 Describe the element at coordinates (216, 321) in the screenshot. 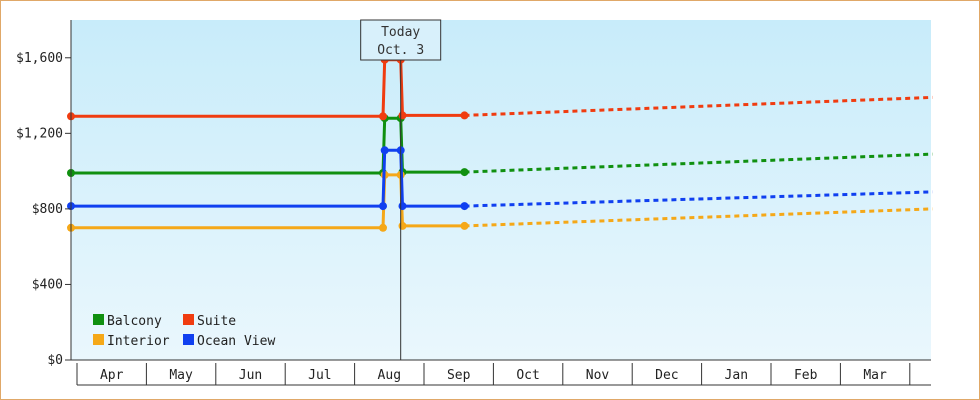

I see `legend-label-suite: Suite` at that location.